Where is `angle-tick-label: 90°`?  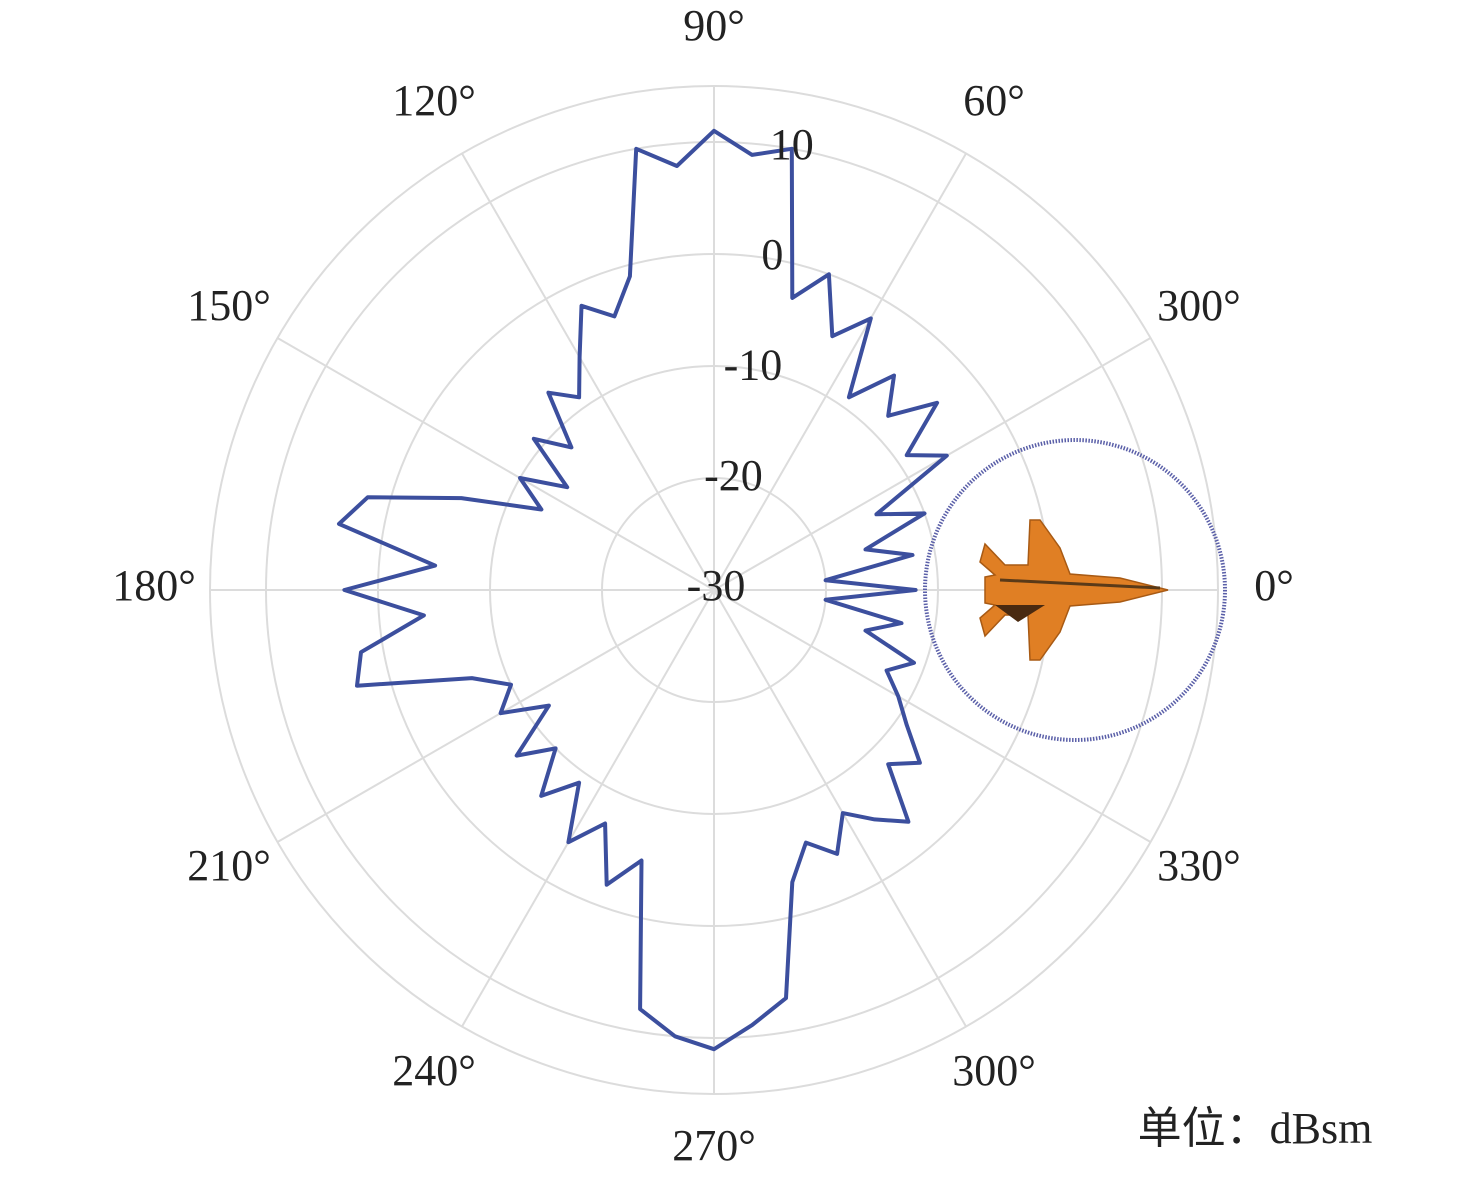
angle-tick-label: 90° is located at coordinates (714, 25).